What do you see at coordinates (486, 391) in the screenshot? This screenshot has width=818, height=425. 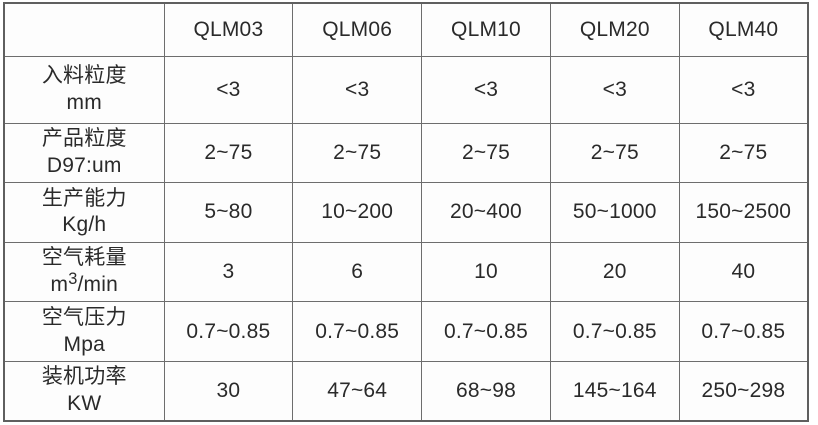 I see `table-cell: 68~98` at bounding box center [486, 391].